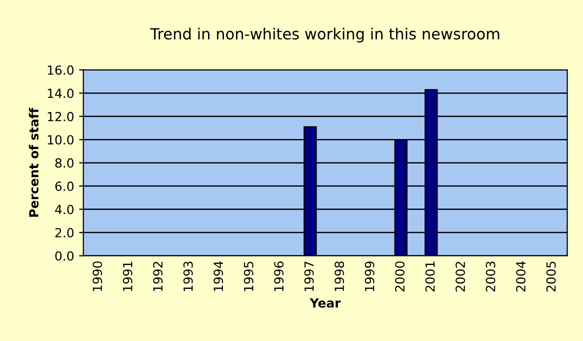 This screenshot has height=341, width=583. Describe the element at coordinates (64, 209) in the screenshot. I see `y-tick-label: 4.0` at that location.